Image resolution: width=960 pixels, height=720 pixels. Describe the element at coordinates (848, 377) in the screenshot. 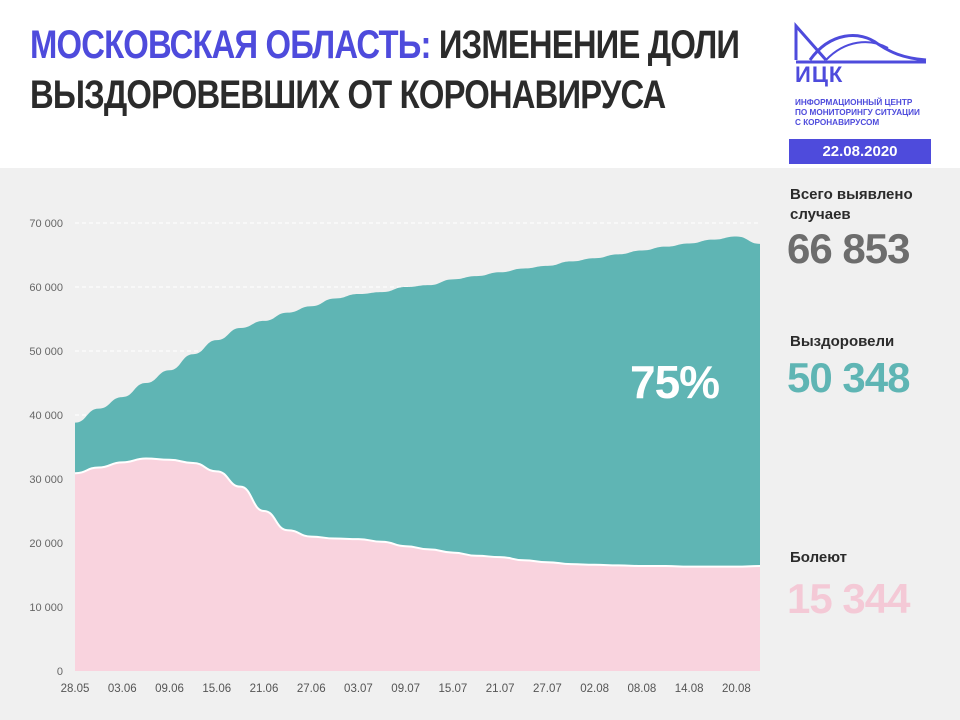

I see `recovered-value: 50 348` at that location.